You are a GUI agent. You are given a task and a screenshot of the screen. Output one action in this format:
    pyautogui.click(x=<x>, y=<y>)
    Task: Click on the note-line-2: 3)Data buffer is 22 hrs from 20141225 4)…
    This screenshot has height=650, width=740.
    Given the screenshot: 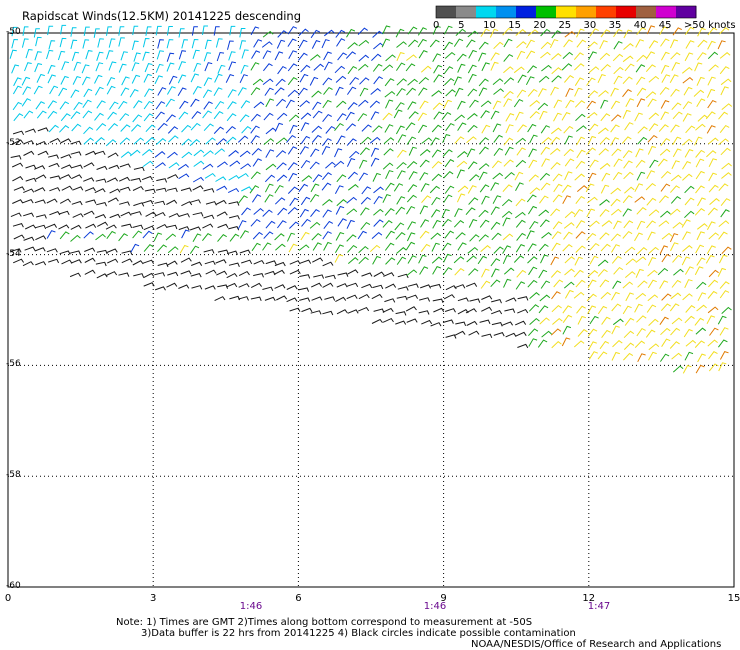 What is the action you would take?
    pyautogui.click(x=358, y=633)
    